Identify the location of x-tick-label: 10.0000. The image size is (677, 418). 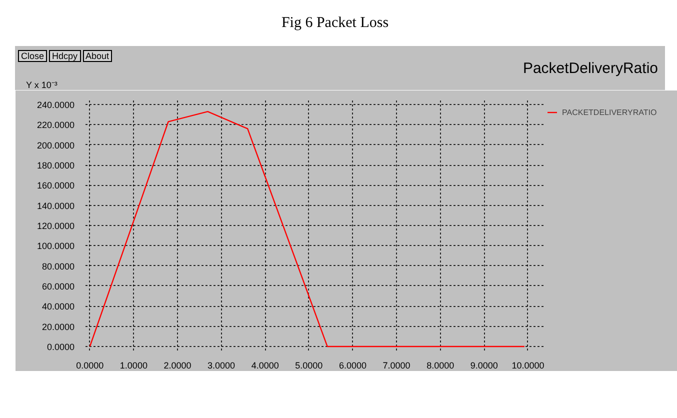
(528, 365).